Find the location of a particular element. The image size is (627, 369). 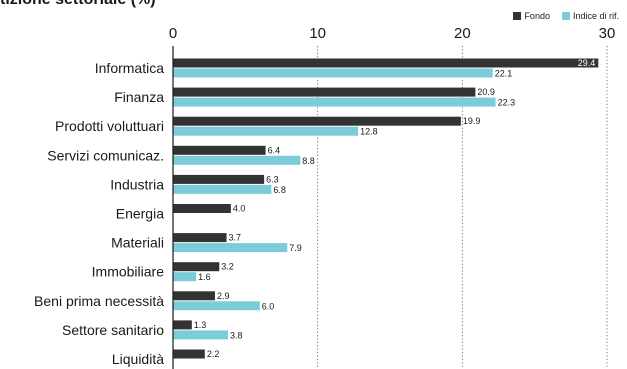

value-label-fondo: 2.9 is located at coordinates (223, 296).